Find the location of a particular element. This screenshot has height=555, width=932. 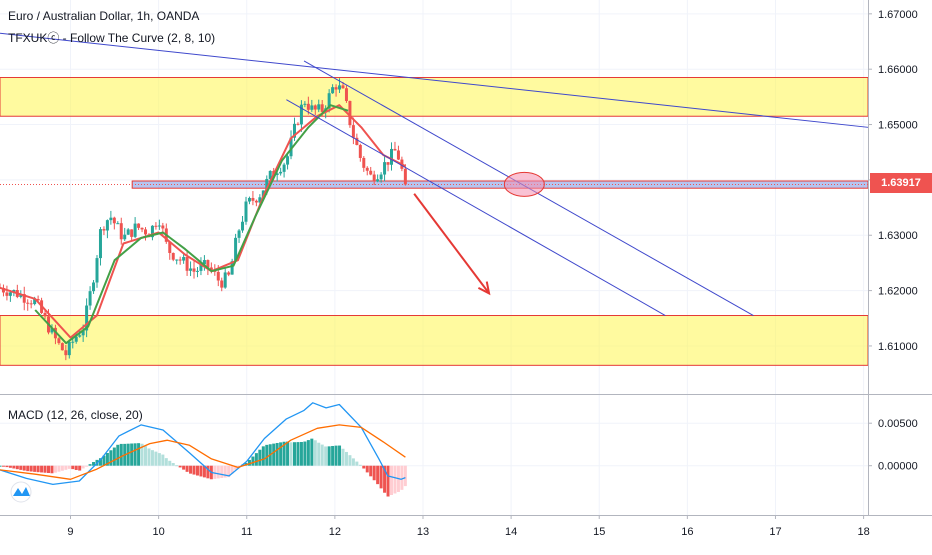

indicator-label: TFXUKⓒ - Follow The Curve (2, 8, 10) is located at coordinates (112, 38).